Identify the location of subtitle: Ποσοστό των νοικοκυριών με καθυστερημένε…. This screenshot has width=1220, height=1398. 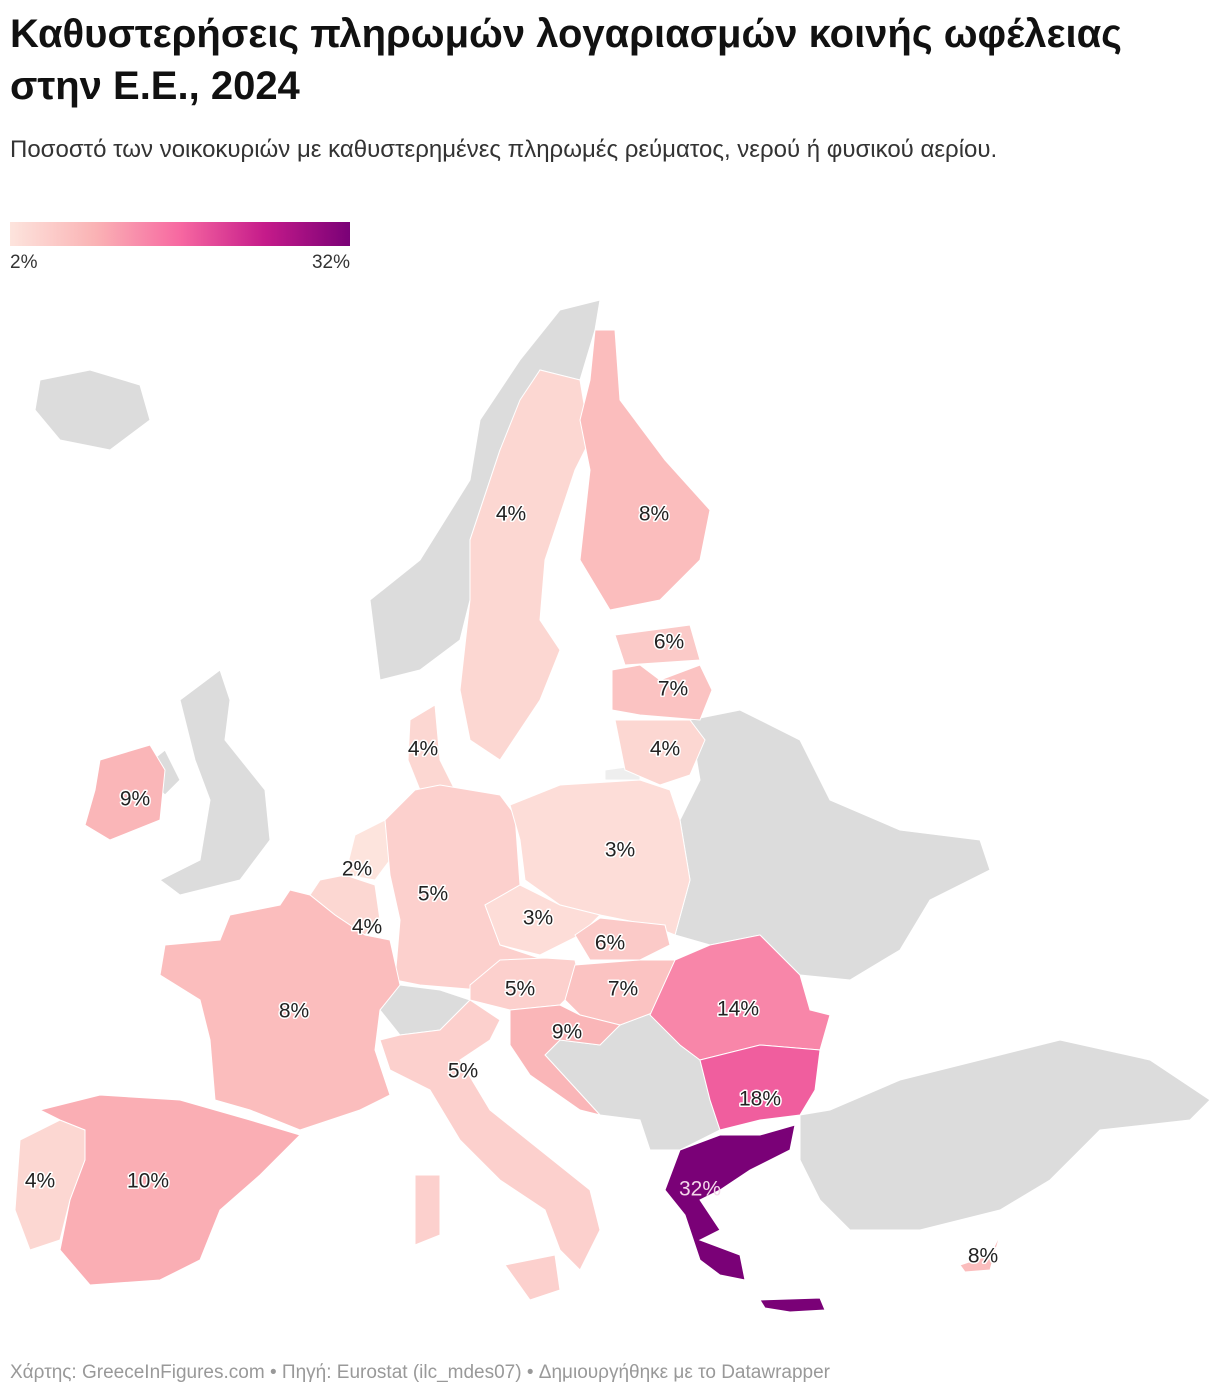
(504, 149).